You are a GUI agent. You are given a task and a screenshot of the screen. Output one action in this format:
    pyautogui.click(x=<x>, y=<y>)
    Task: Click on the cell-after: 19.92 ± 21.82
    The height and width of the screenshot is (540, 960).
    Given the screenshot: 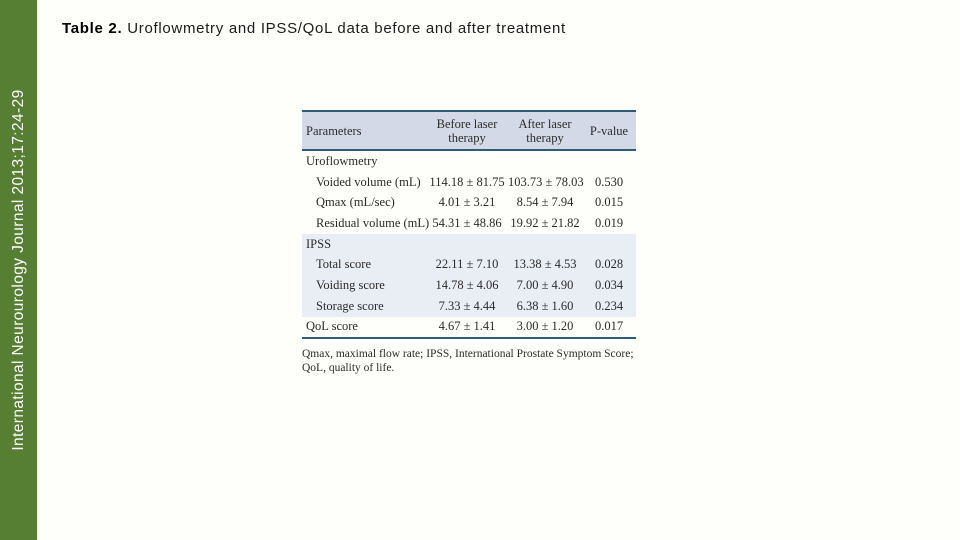 What is the action you would take?
    pyautogui.click(x=545, y=222)
    